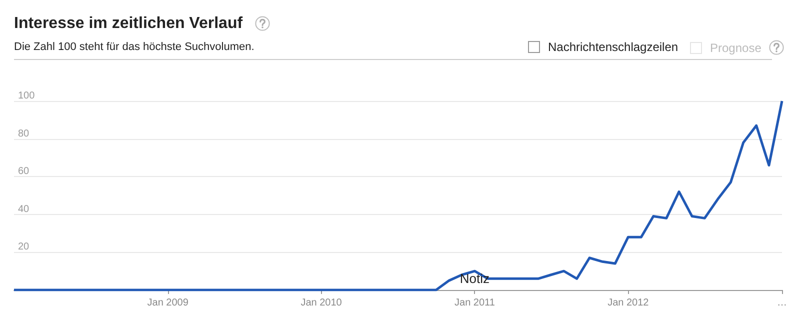  I want to click on text: Nachrichtenschlagzeilen, so click(613, 47).